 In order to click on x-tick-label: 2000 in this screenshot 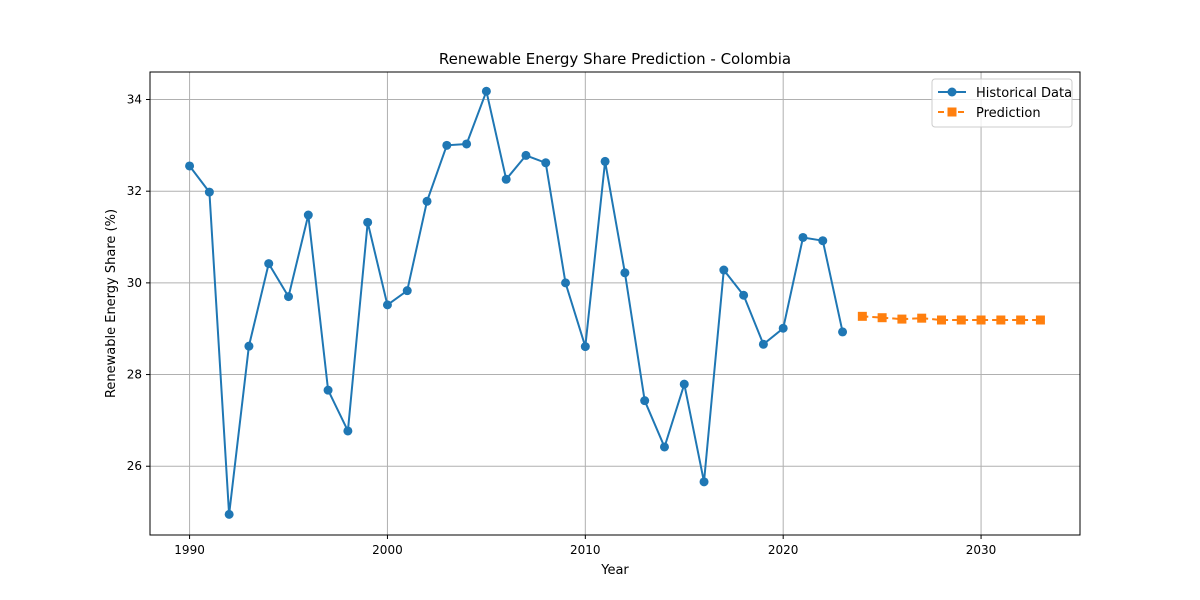, I will do `click(387, 550)`.